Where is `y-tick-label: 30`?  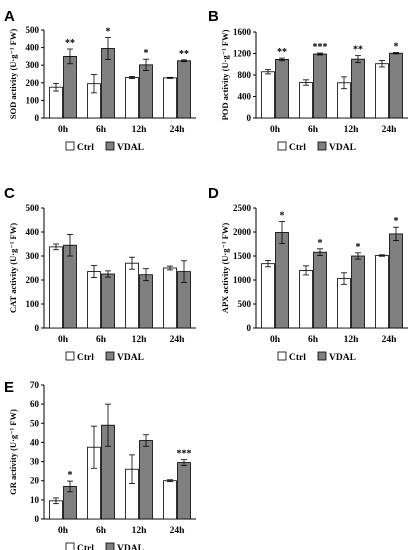
y-tick-label: 30 is located at coordinates (35, 462).